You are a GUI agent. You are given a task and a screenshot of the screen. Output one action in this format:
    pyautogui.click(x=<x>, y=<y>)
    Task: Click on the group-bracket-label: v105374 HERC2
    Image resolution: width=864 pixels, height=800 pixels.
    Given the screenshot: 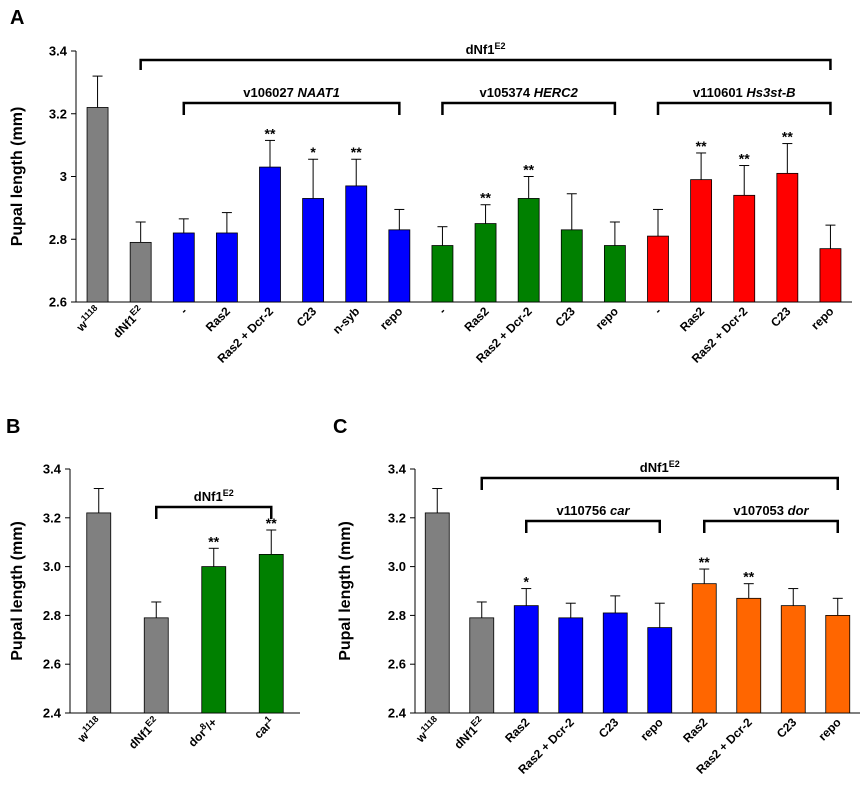 What is the action you would take?
    pyautogui.click(x=529, y=92)
    